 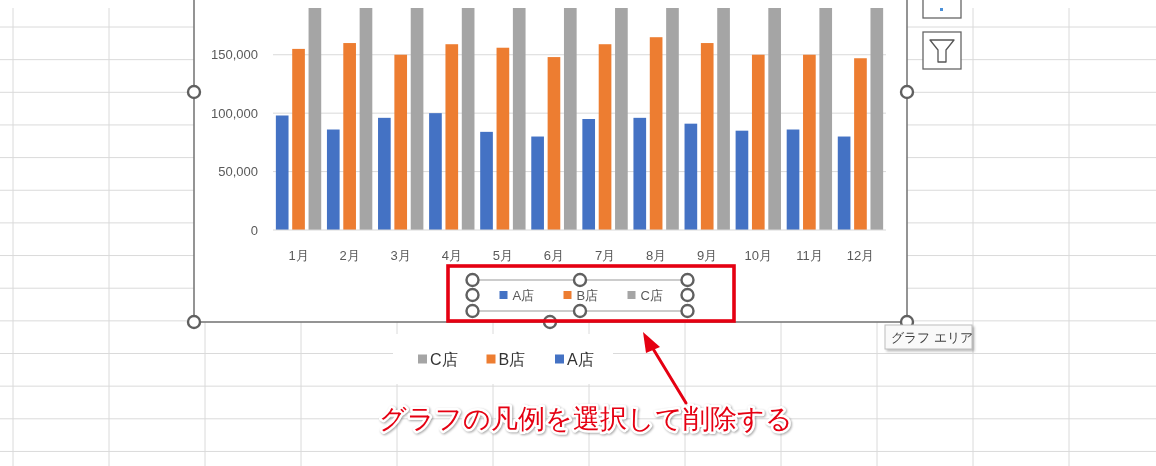 I want to click on x-tick-label: 7月, so click(x=605, y=255).